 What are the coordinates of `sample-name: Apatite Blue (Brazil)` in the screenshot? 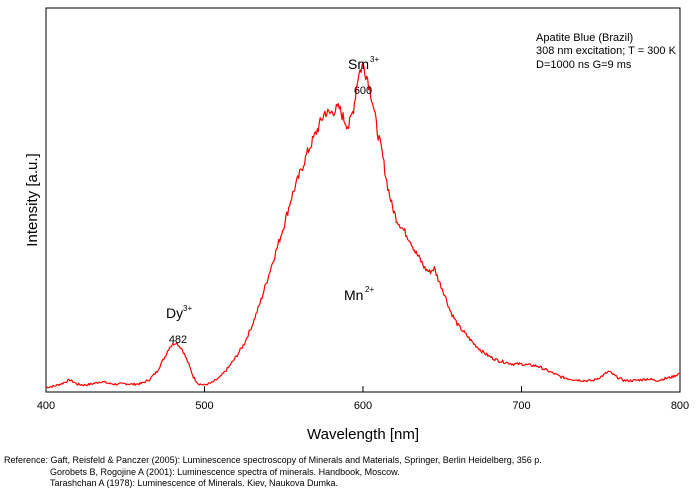 It's located at (584, 38).